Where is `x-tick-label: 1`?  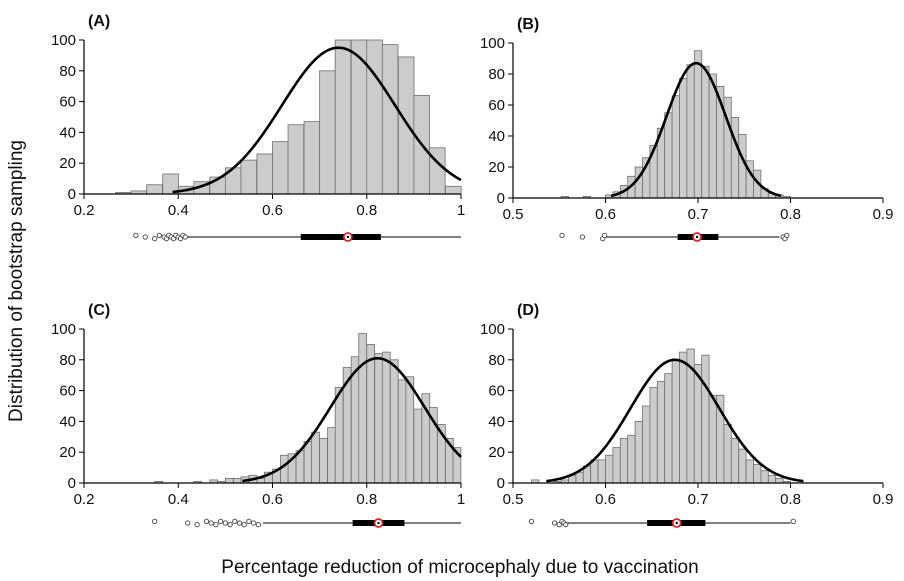
x-tick-label: 1 is located at coordinates (461, 499).